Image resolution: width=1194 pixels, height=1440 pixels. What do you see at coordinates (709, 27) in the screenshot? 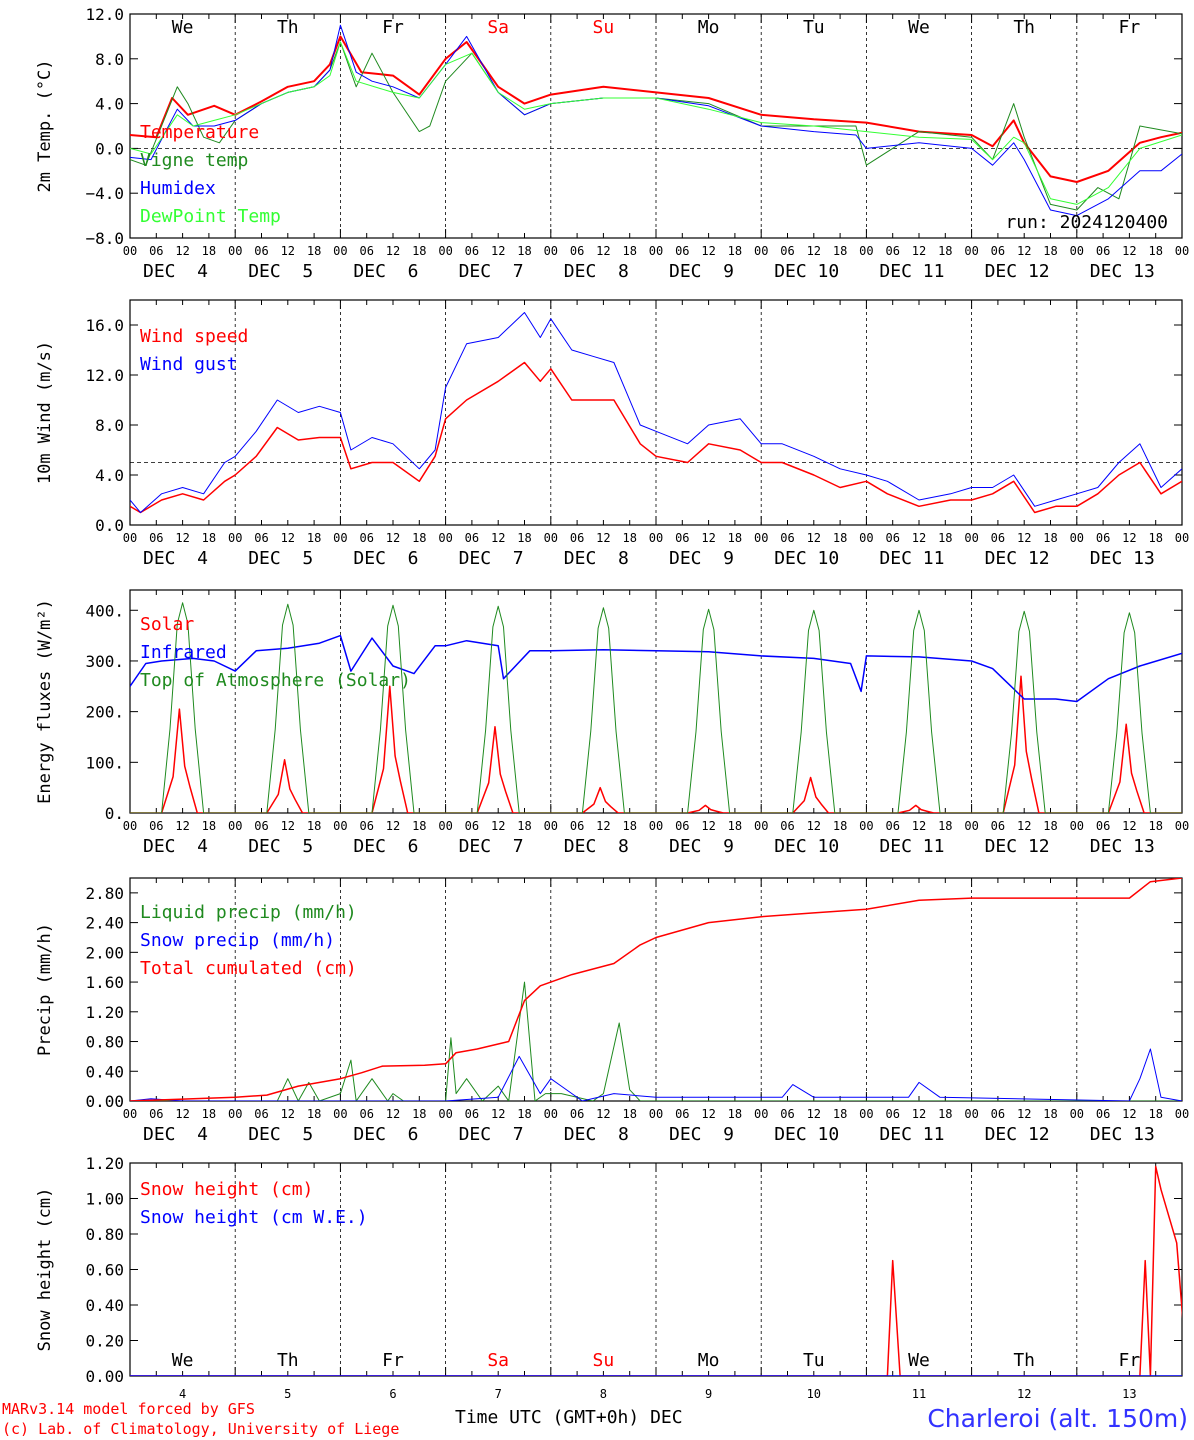
I see `day-name-label: Mo` at bounding box center [709, 27].